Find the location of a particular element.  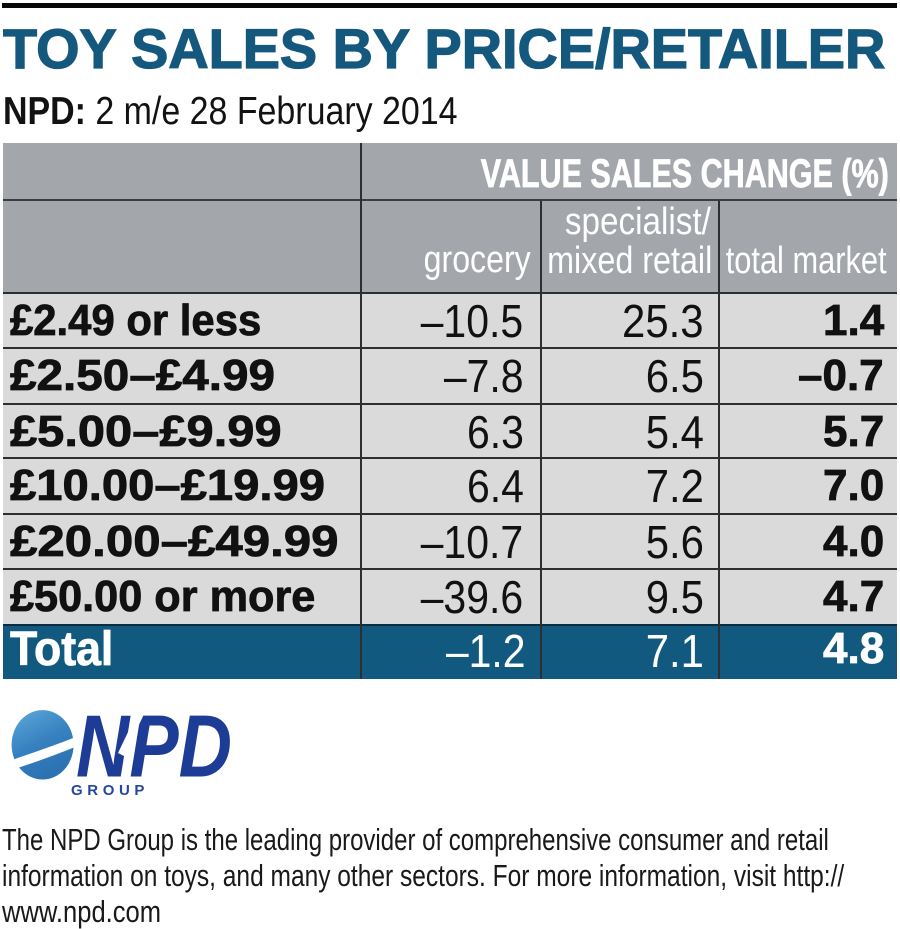

svg-text: GROUP is located at coordinates (110, 790).